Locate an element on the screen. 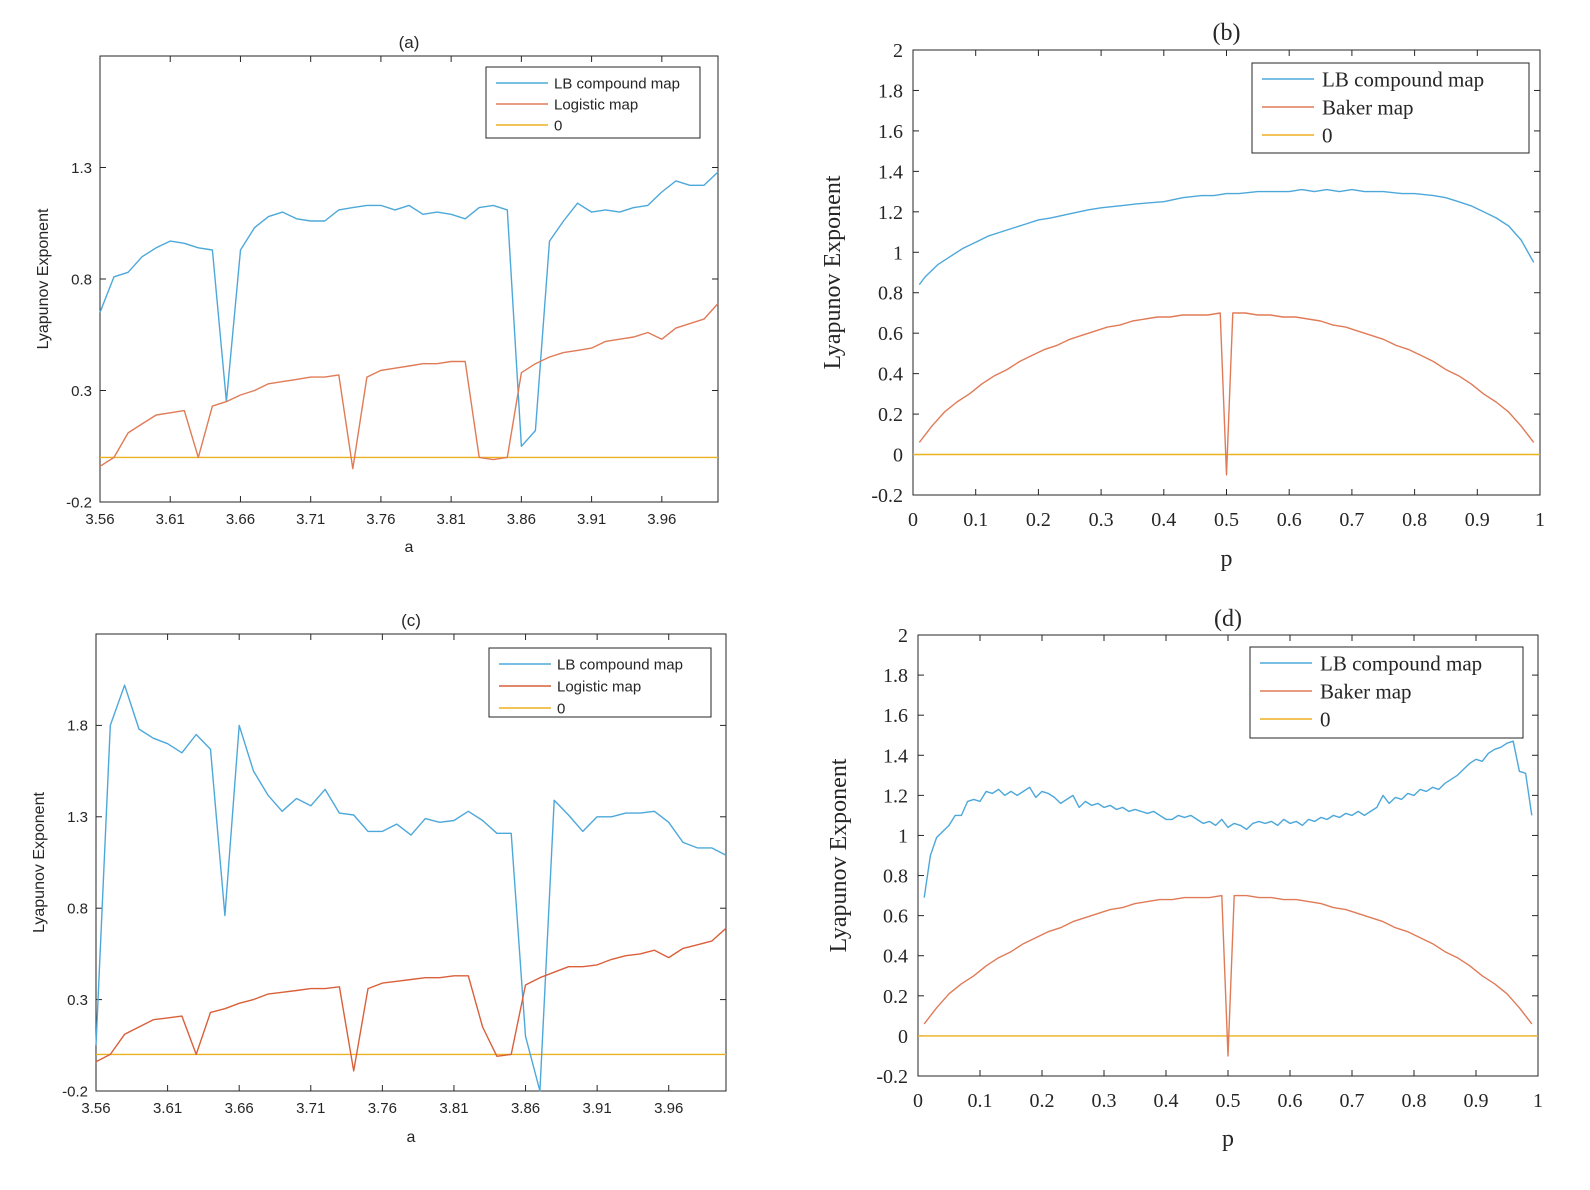 Image resolution: width=1590 pixels, height=1190 pixels. legend-label-logistic-map: Logistic map is located at coordinates (599, 686).